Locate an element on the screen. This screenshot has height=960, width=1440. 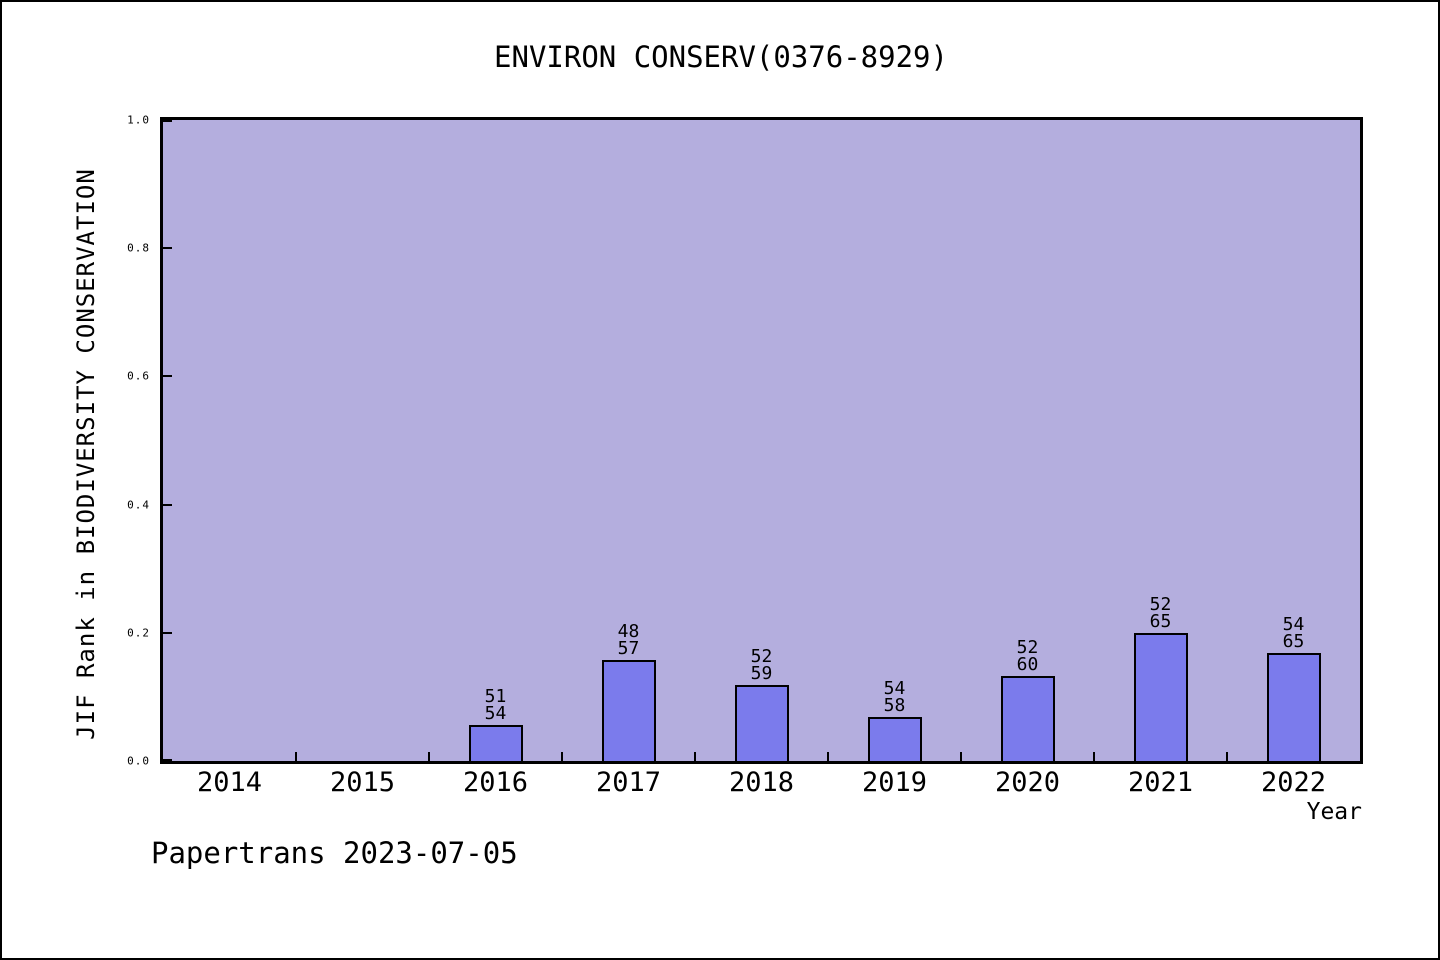
bar-2017 is located at coordinates (629, 710).